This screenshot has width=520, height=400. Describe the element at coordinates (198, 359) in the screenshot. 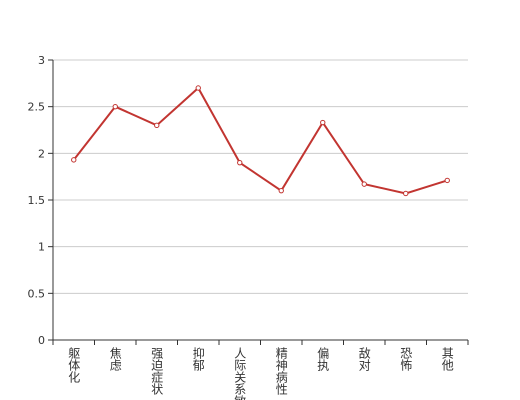

I see `x-tick-label: 抑郁` at that location.